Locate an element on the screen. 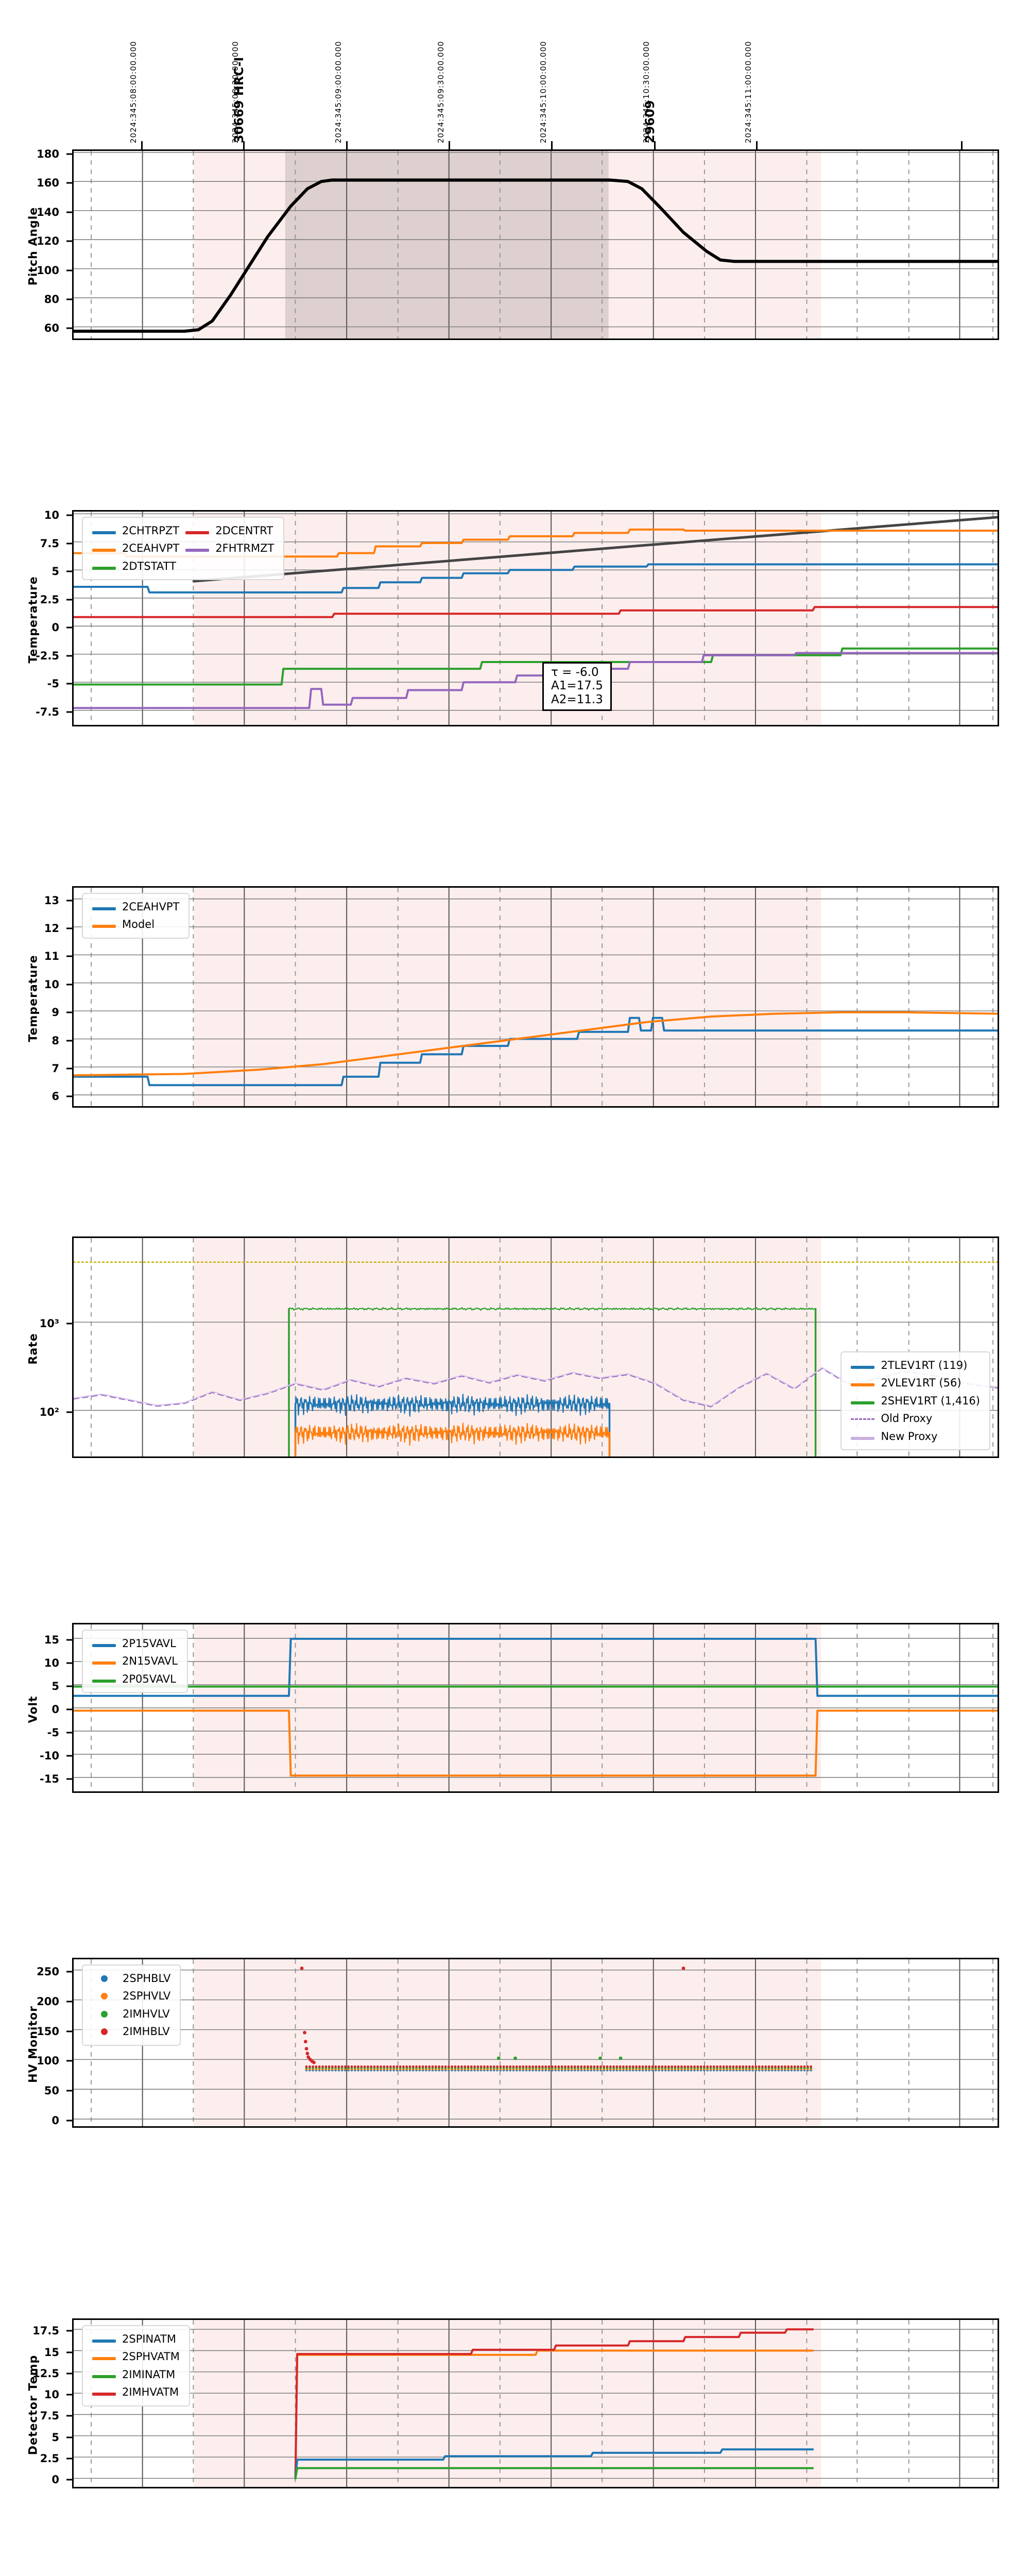 The width and height of the screenshot is (1030, 2576). legend-model_fit: 2CEAHVPT Model is located at coordinates (136, 916).